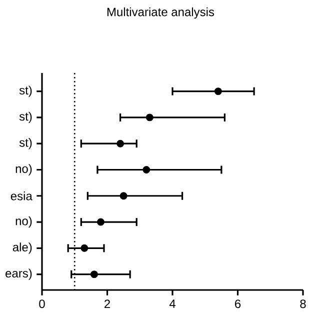  I want to click on chart-title: Multivariate analysis, so click(160, 13).